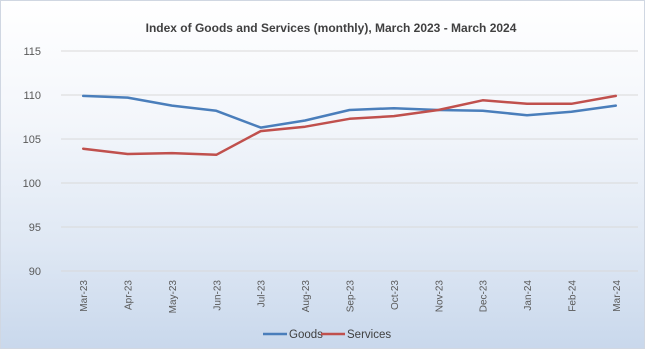 The height and width of the screenshot is (350, 645). Describe the element at coordinates (572, 296) in the screenshot. I see `x-tick-label: Feb-24` at that location.